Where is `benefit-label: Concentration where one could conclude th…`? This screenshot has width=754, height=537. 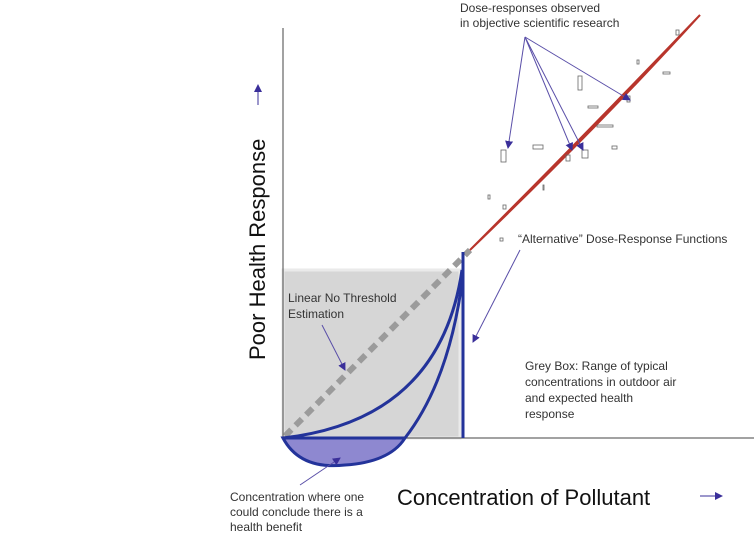 benefit-label: Concentration where one could conclude th… is located at coordinates (297, 512).